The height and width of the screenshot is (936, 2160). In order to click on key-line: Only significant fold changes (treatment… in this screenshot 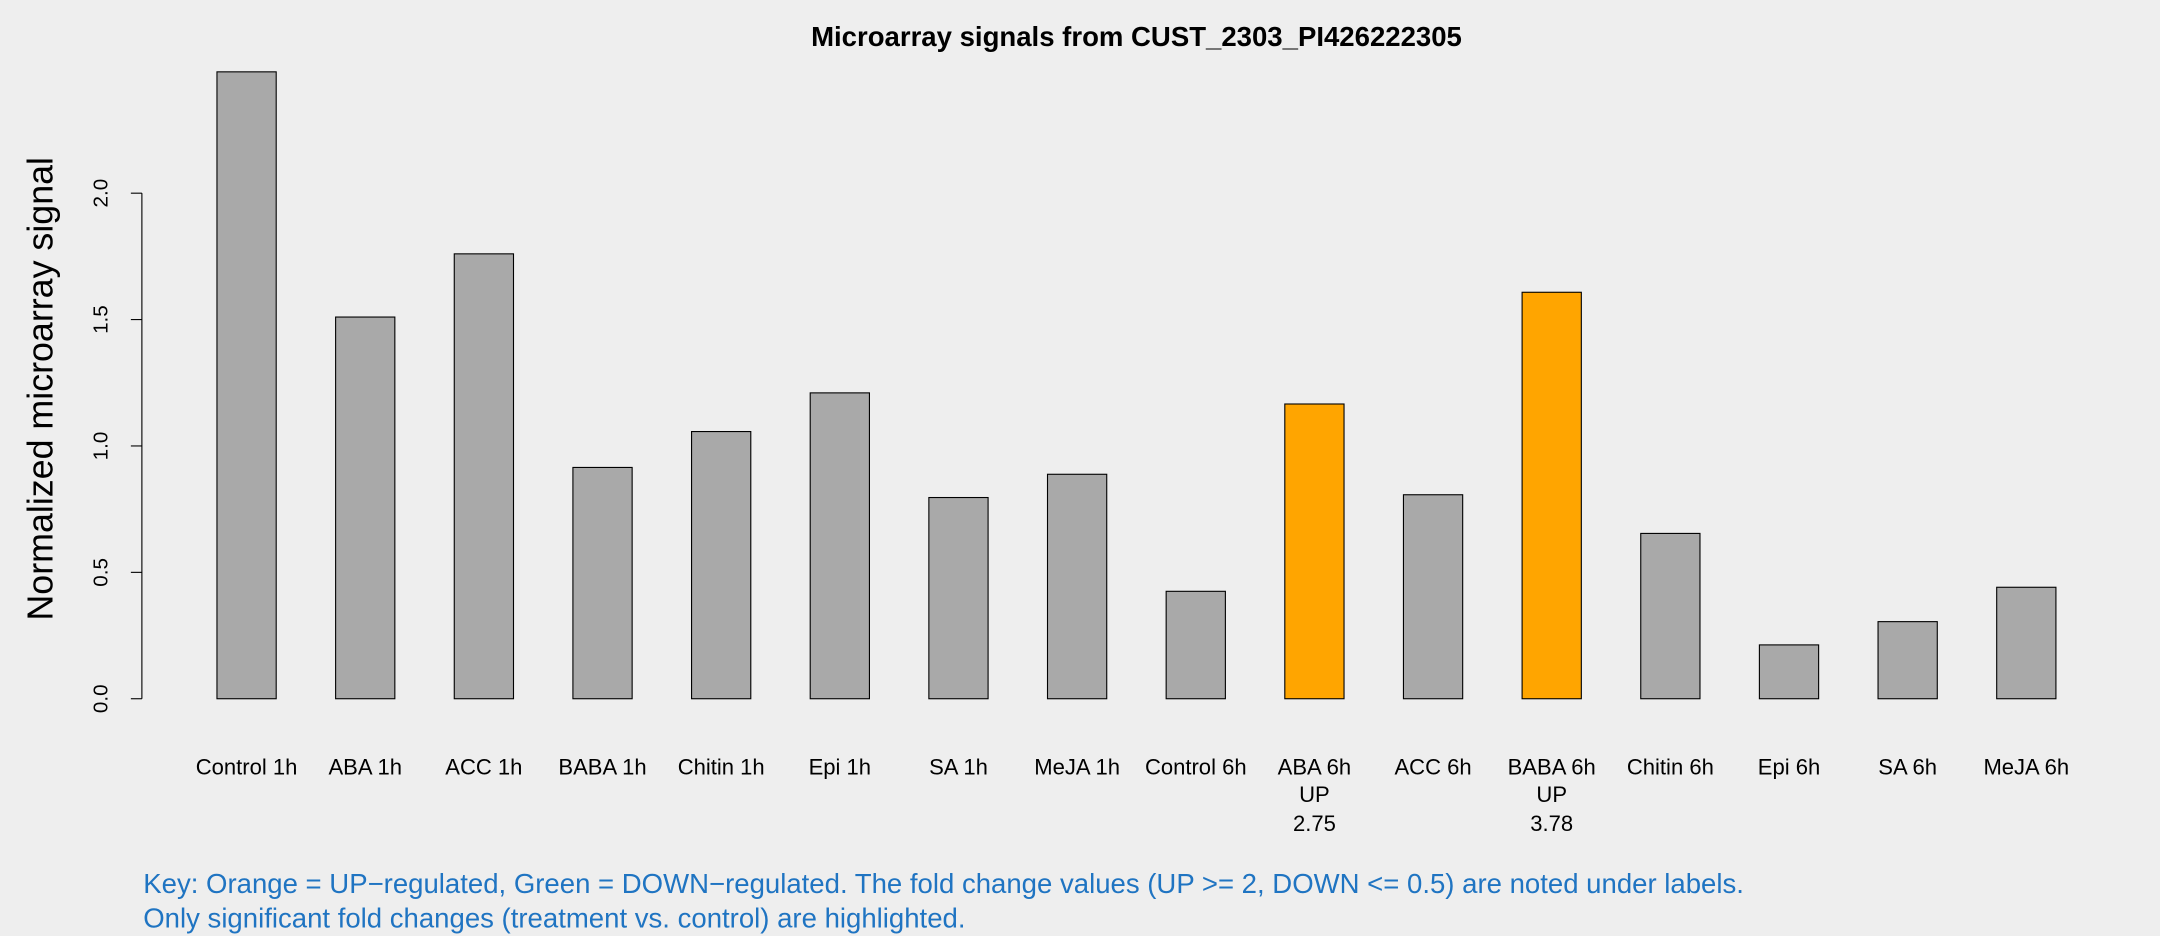, I will do `click(554, 917)`.